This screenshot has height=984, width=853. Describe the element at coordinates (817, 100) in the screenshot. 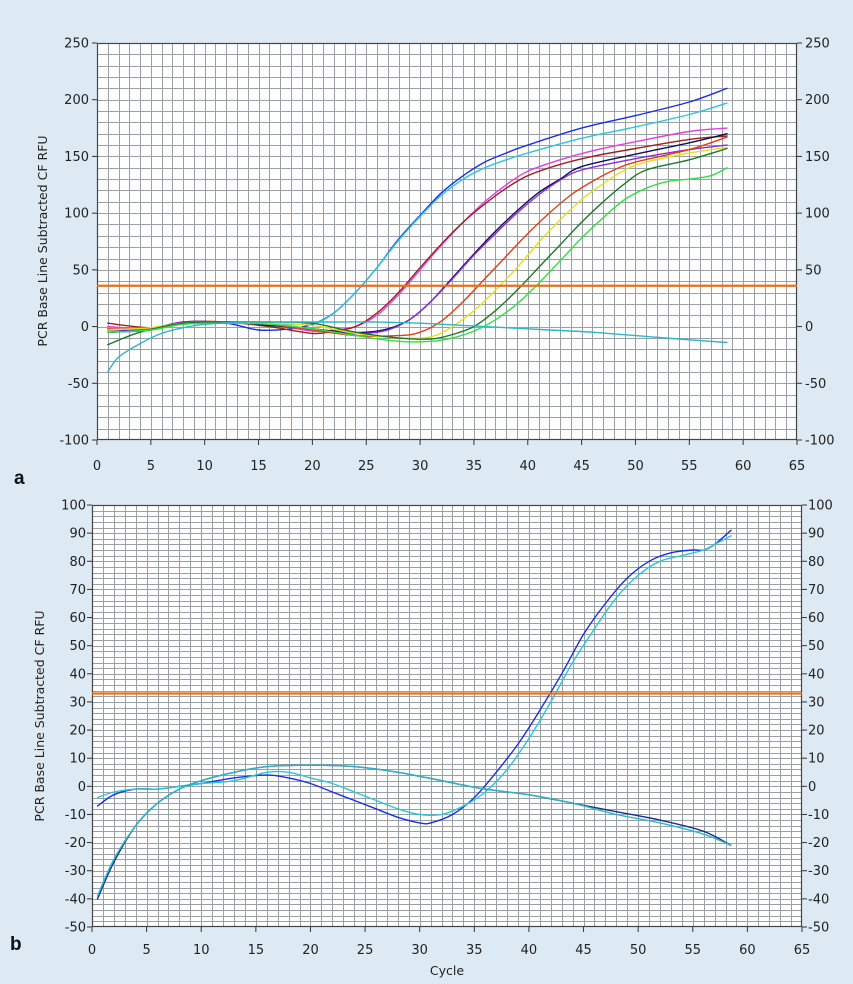

I see `y-tick-label-right: 200` at that location.